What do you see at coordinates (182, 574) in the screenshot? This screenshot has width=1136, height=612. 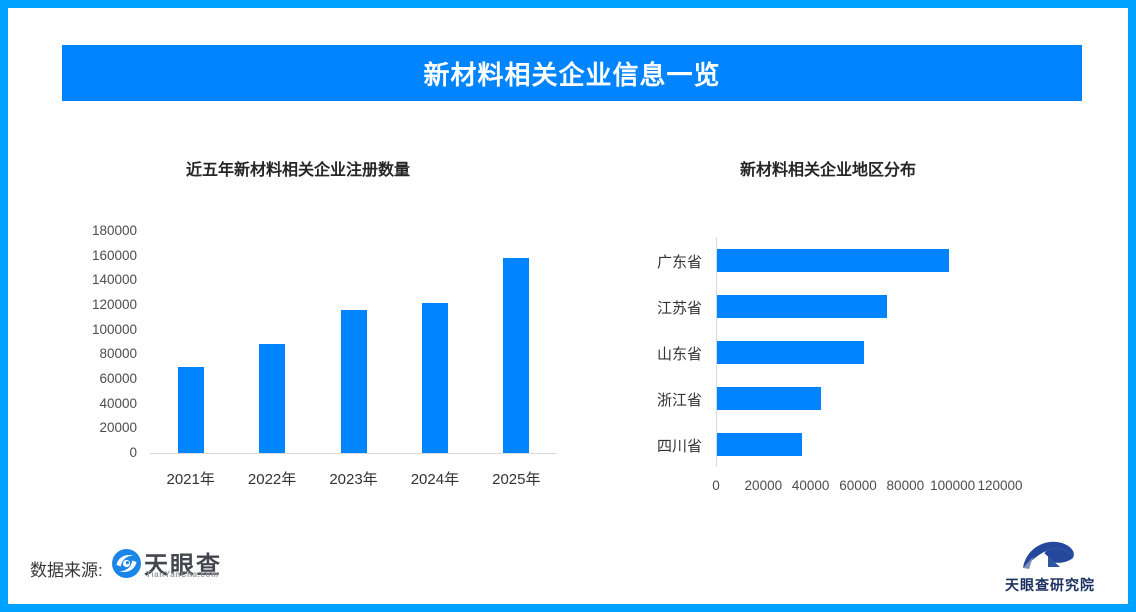 I see `tianyancha-domain-text: TianYanCha.com` at bounding box center [182, 574].